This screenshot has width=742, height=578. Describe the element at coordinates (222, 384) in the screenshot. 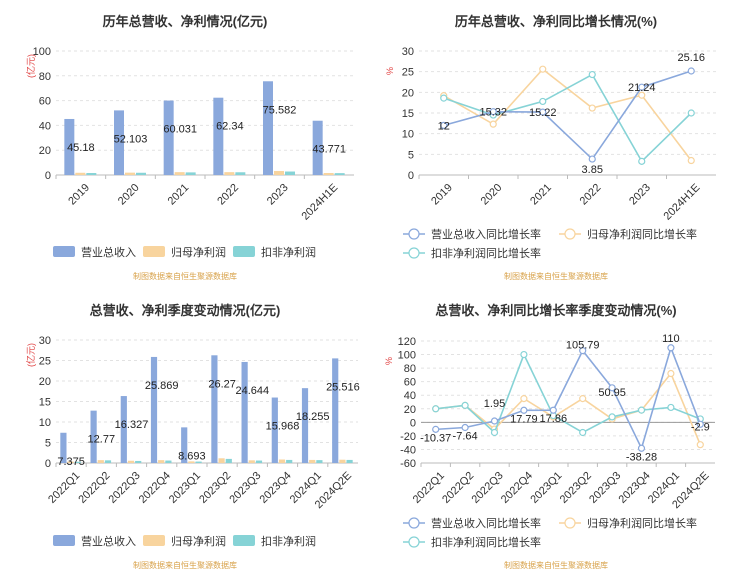

I see `data-label: 26.27` at that location.